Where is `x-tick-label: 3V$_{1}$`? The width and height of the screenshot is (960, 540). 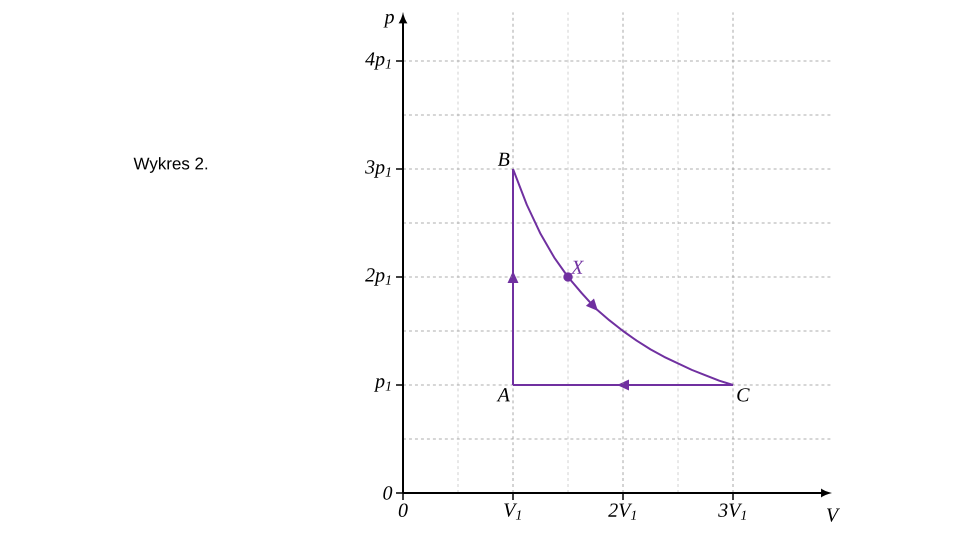
x-tick-label: 3V$_{1}$ is located at coordinates (732, 512).